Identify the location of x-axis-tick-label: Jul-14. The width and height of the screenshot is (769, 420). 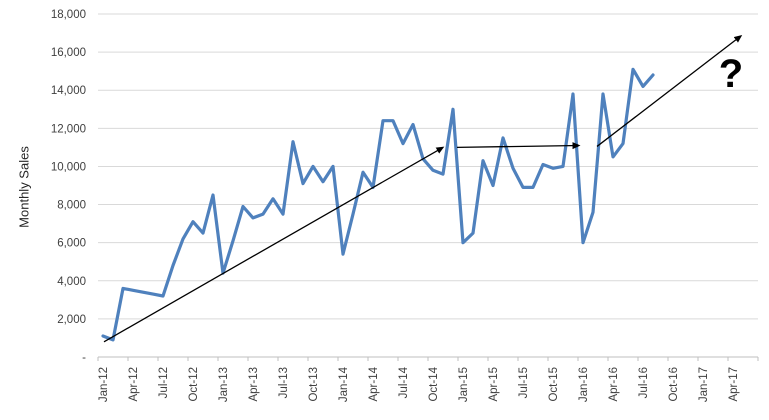
(404, 382).